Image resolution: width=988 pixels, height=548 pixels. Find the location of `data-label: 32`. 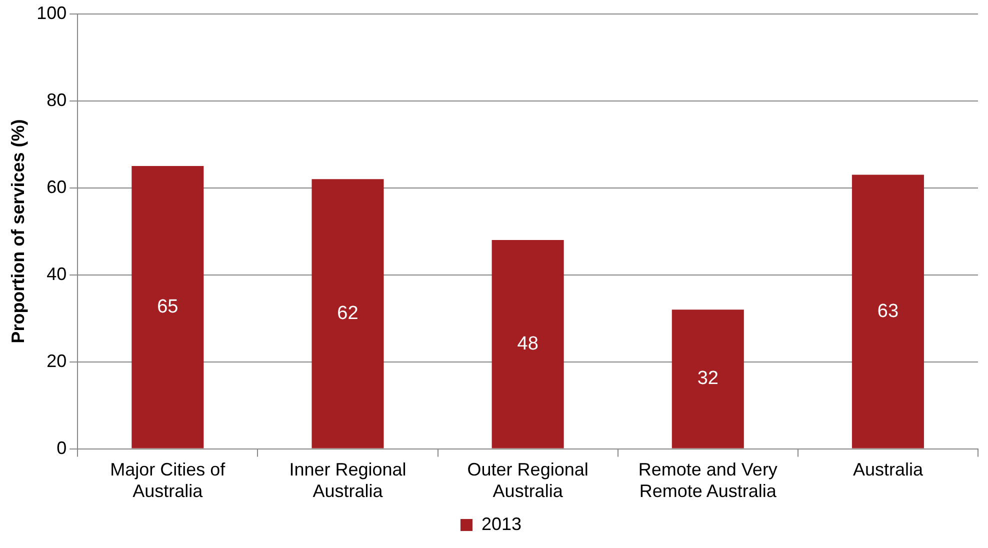

data-label: 32 is located at coordinates (707, 379).